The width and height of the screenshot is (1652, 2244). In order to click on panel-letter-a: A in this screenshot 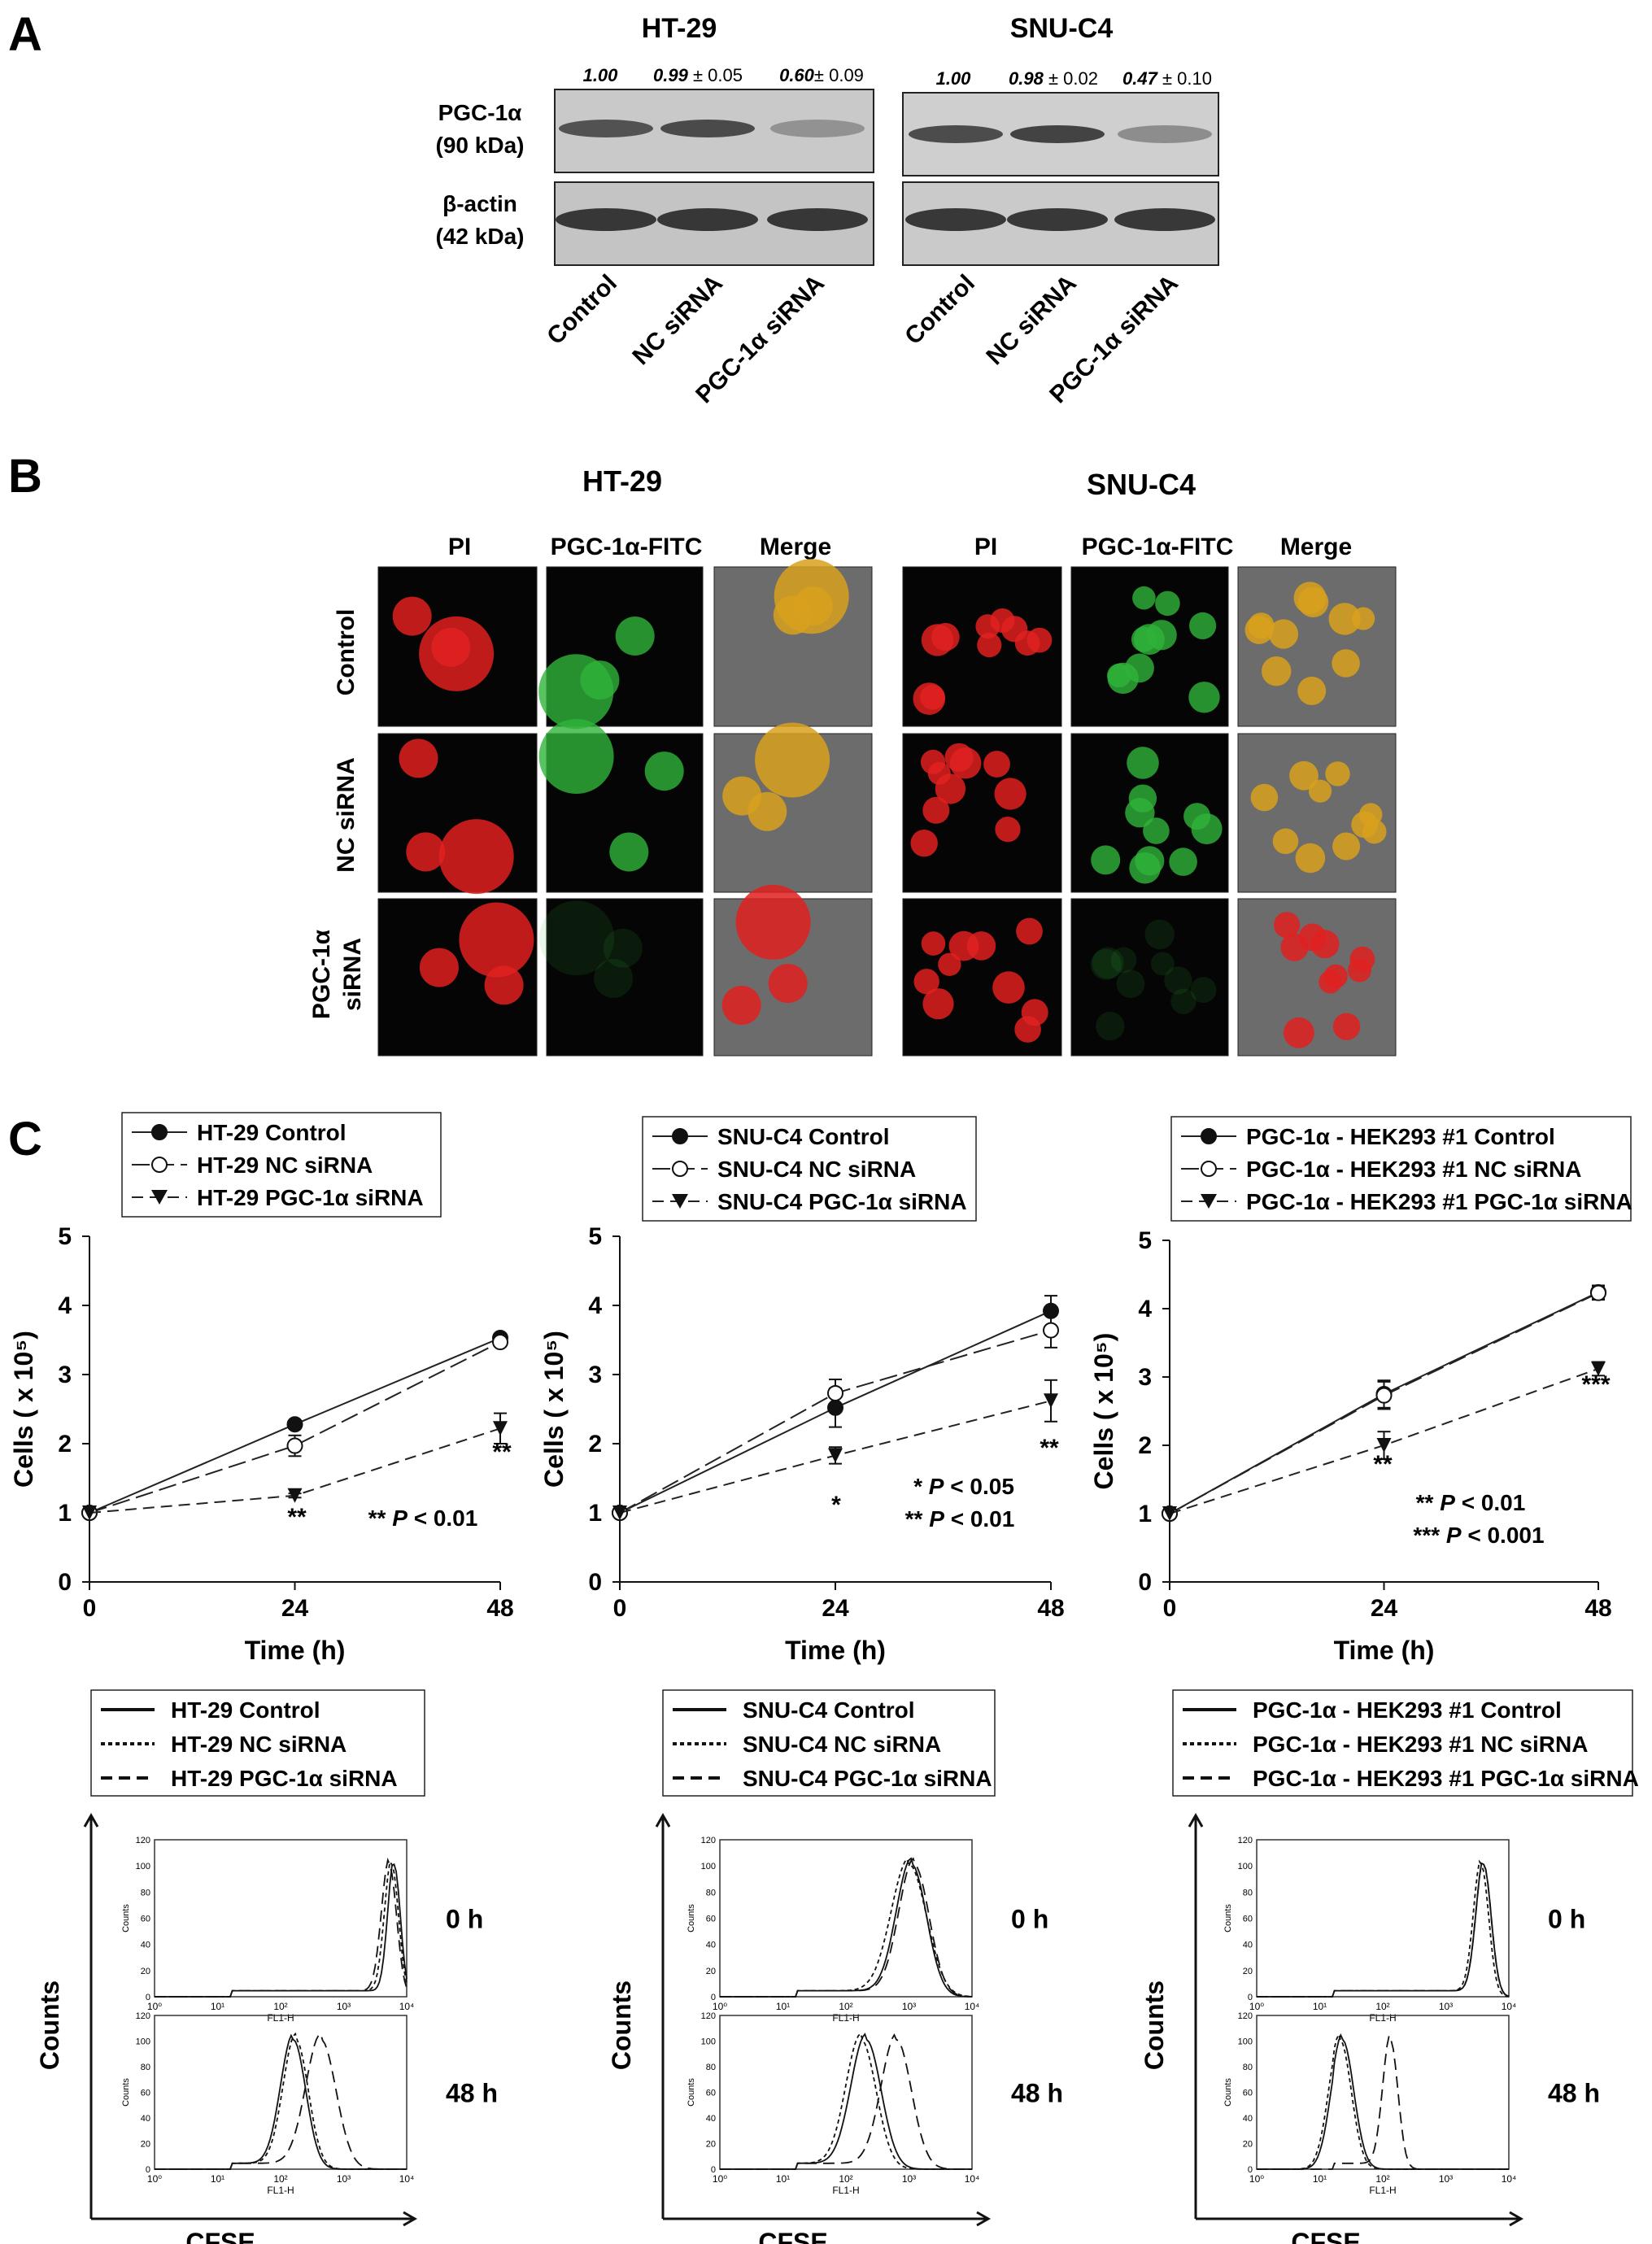, I will do `click(25, 34)`.